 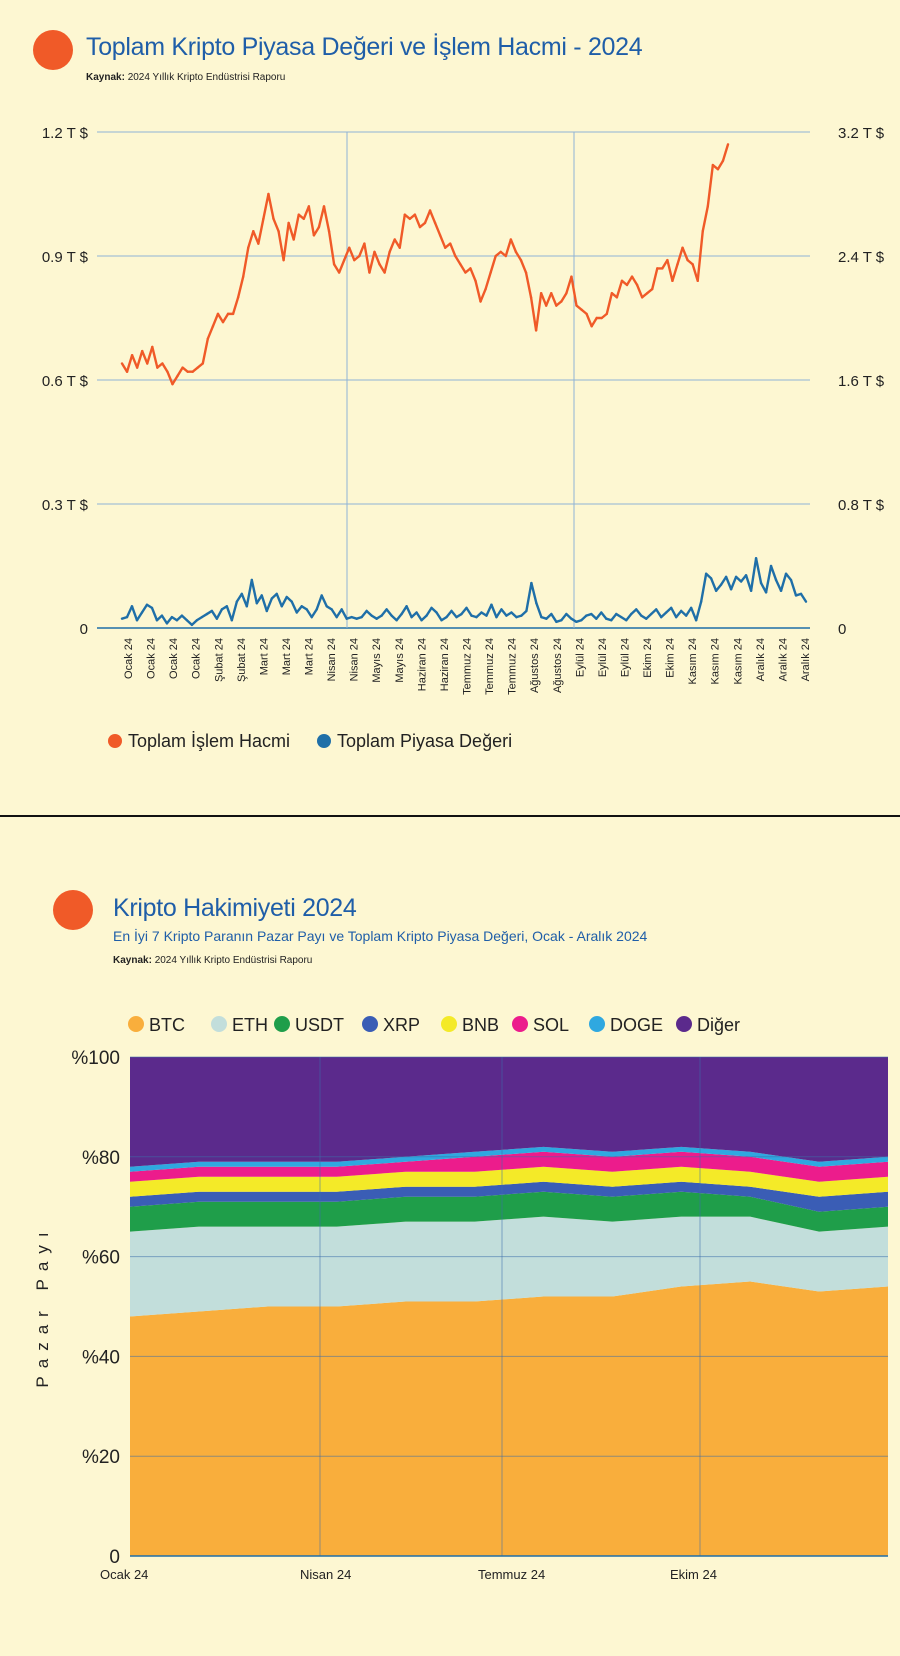 I want to click on source-label: Kaynak:, so click(x=105, y=77).